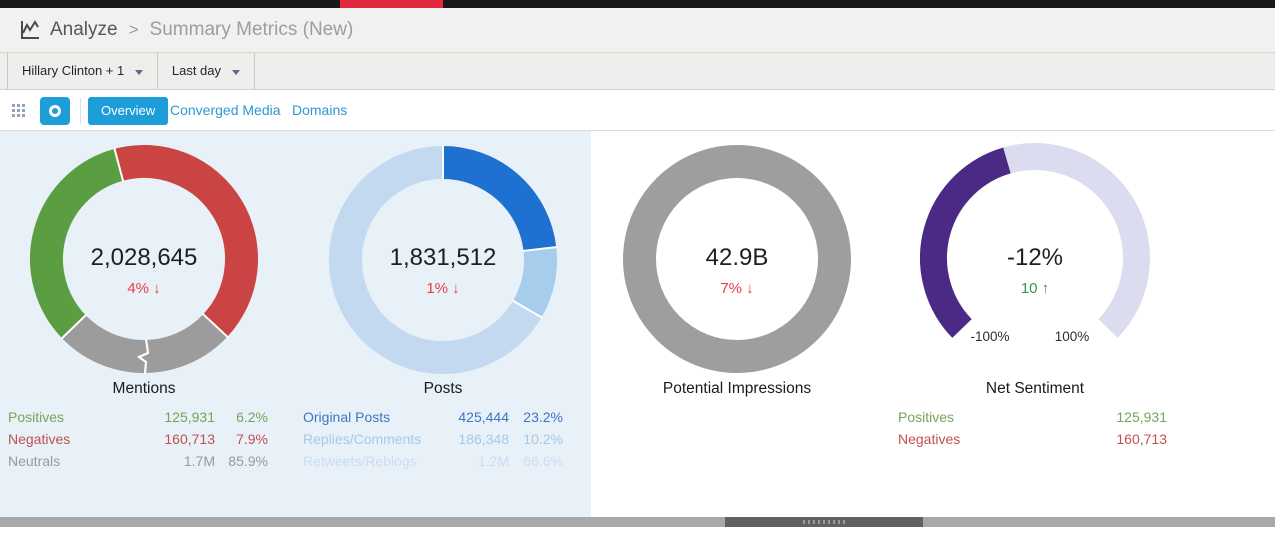 This screenshot has height=533, width=1275. I want to click on apps-grid-icon, so click(19, 111).